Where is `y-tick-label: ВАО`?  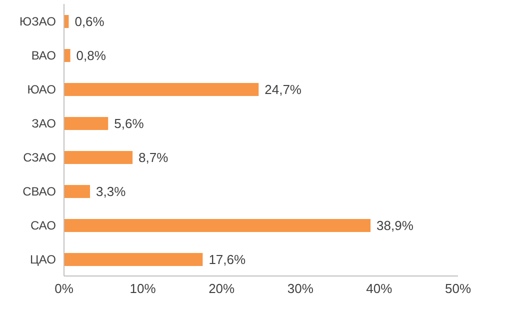
y-tick-label: ВАО is located at coordinates (43, 55).